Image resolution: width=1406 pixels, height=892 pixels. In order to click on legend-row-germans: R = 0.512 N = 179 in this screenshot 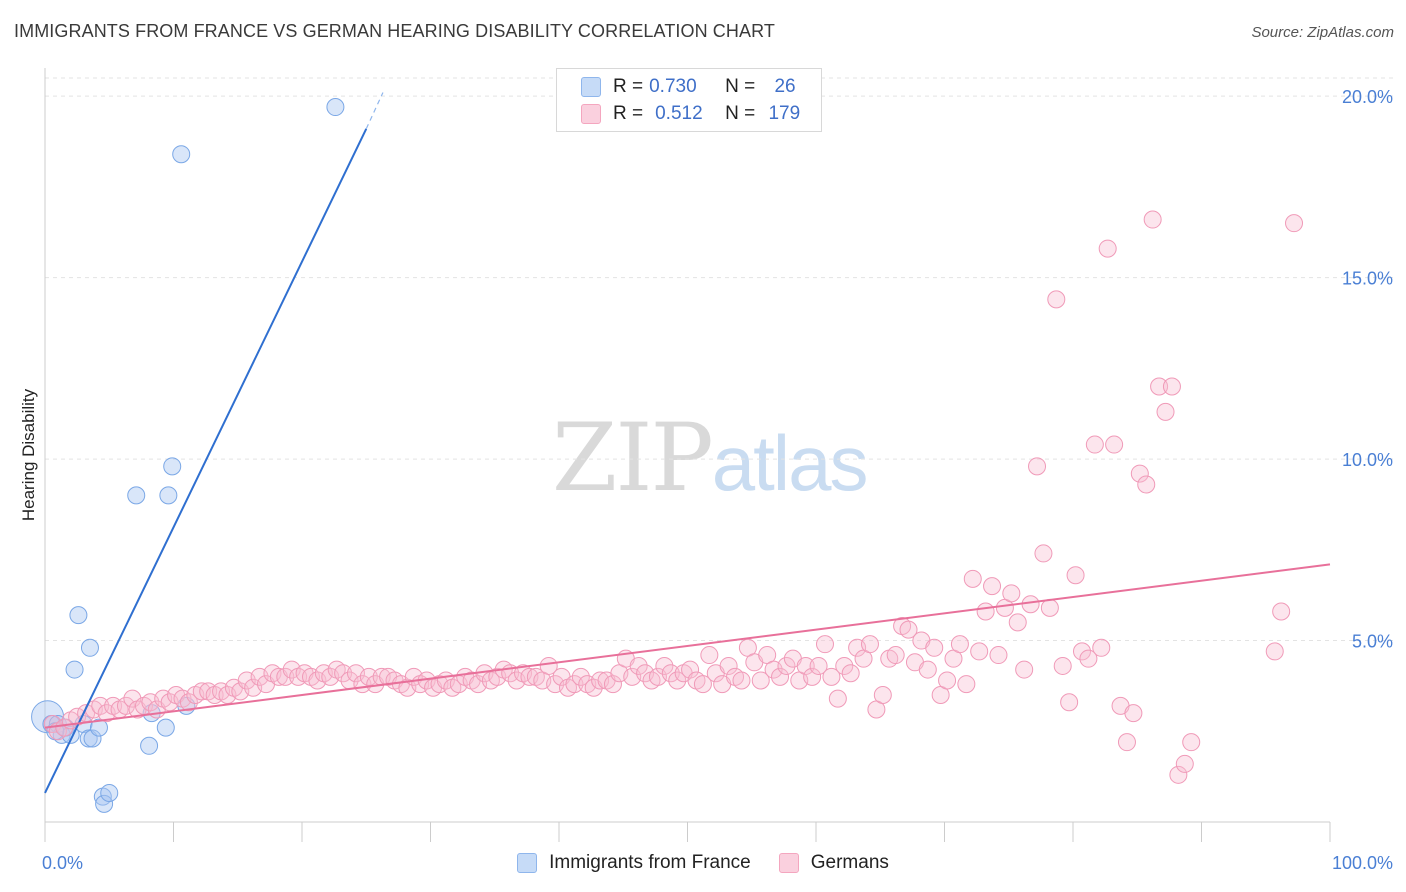, I will do `click(690, 114)`.